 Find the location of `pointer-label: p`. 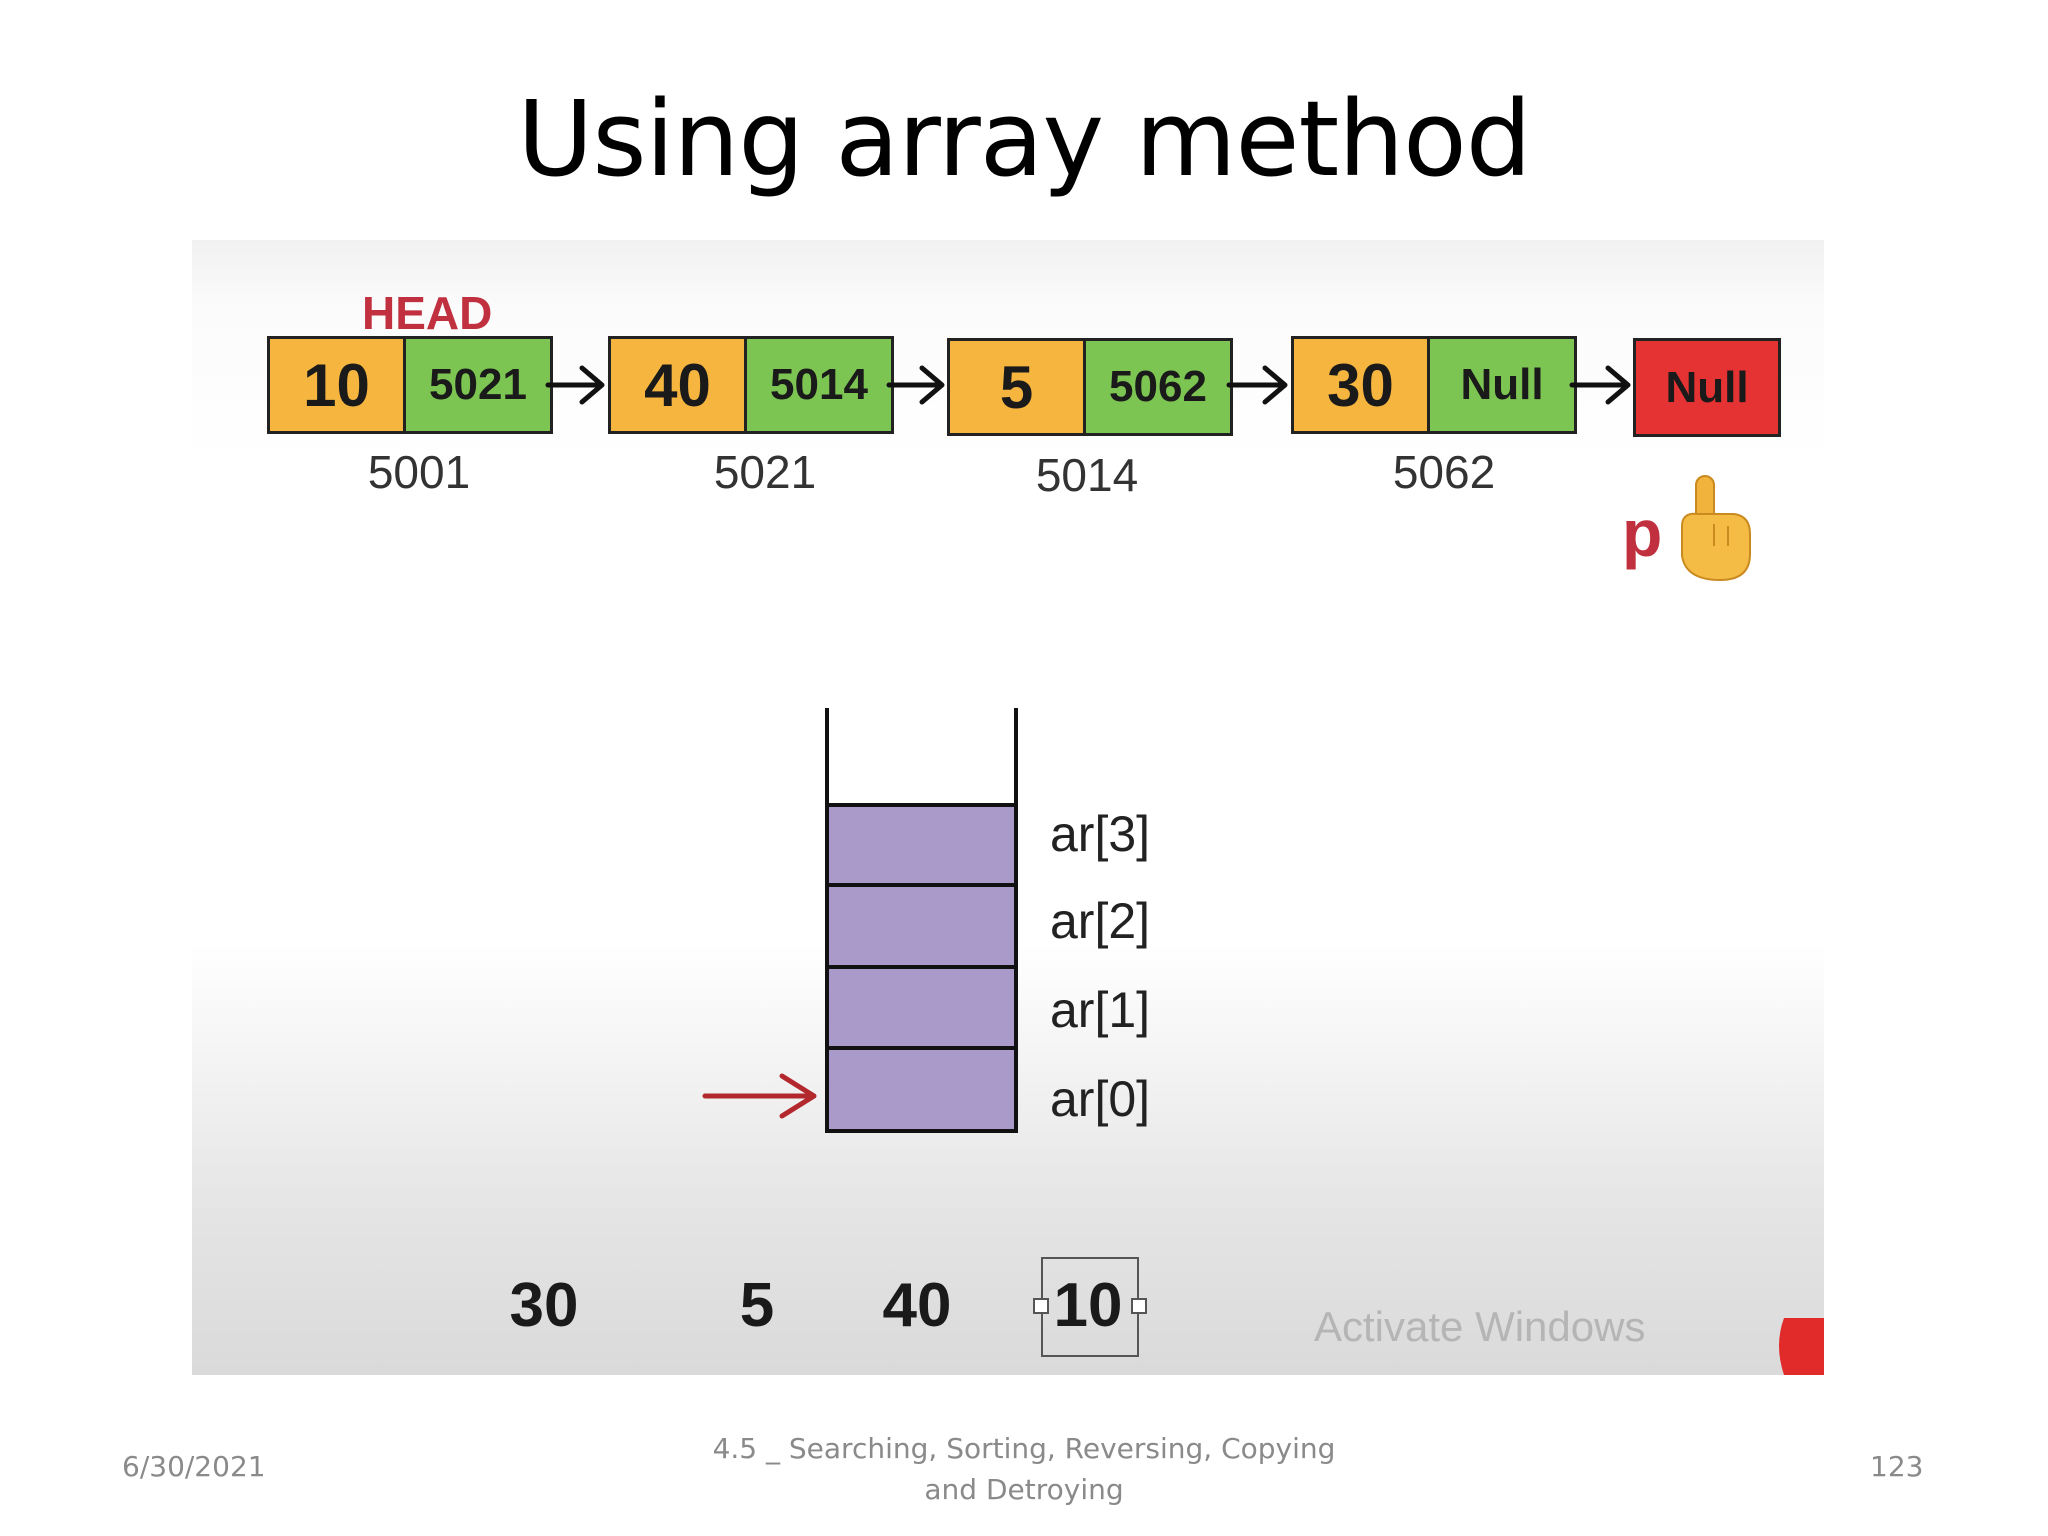

pointer-label: p is located at coordinates (1642, 533).